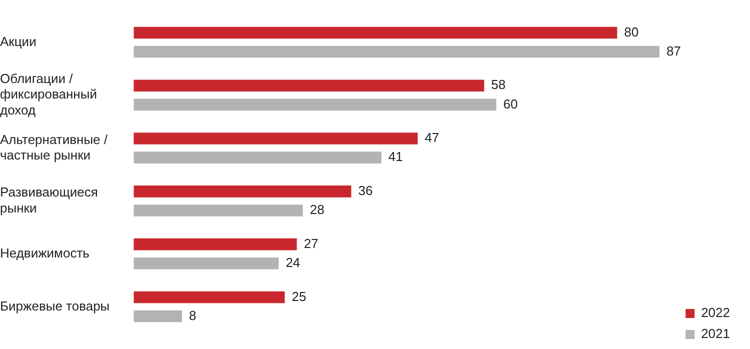 Image resolution: width=750 pixels, height=349 pixels. Describe the element at coordinates (432, 138) in the screenshot. I see `data-label: 47` at that location.